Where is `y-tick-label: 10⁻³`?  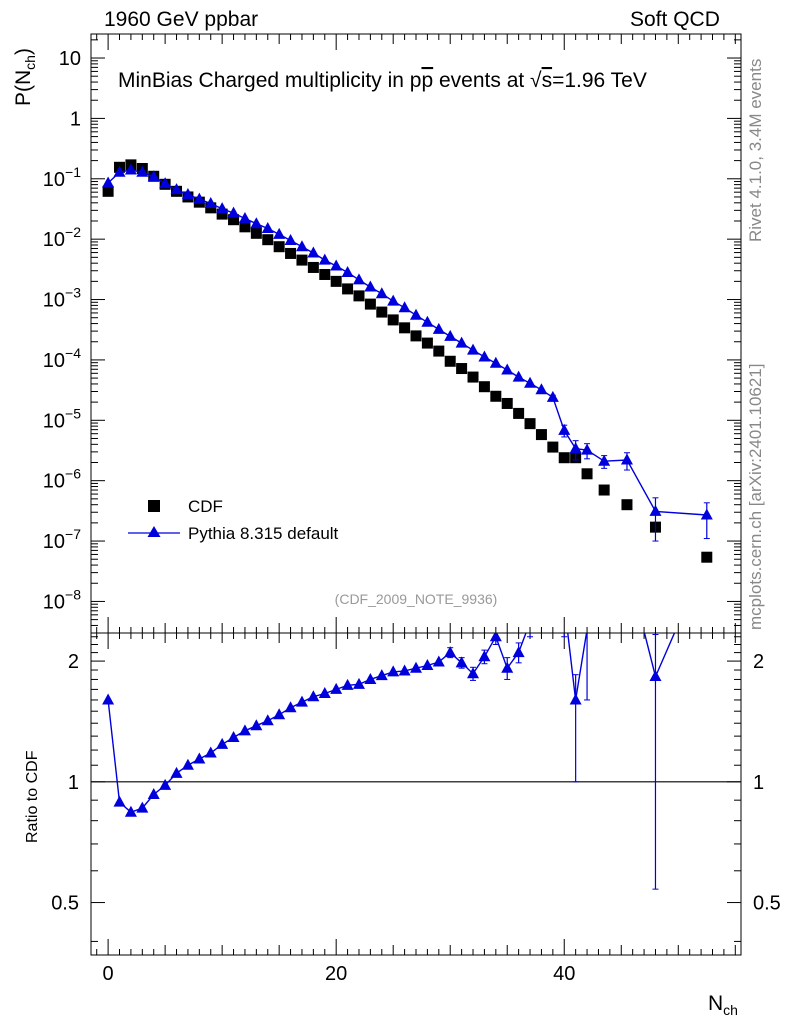
y-tick-label: 10⁻³ is located at coordinates (62, 298).